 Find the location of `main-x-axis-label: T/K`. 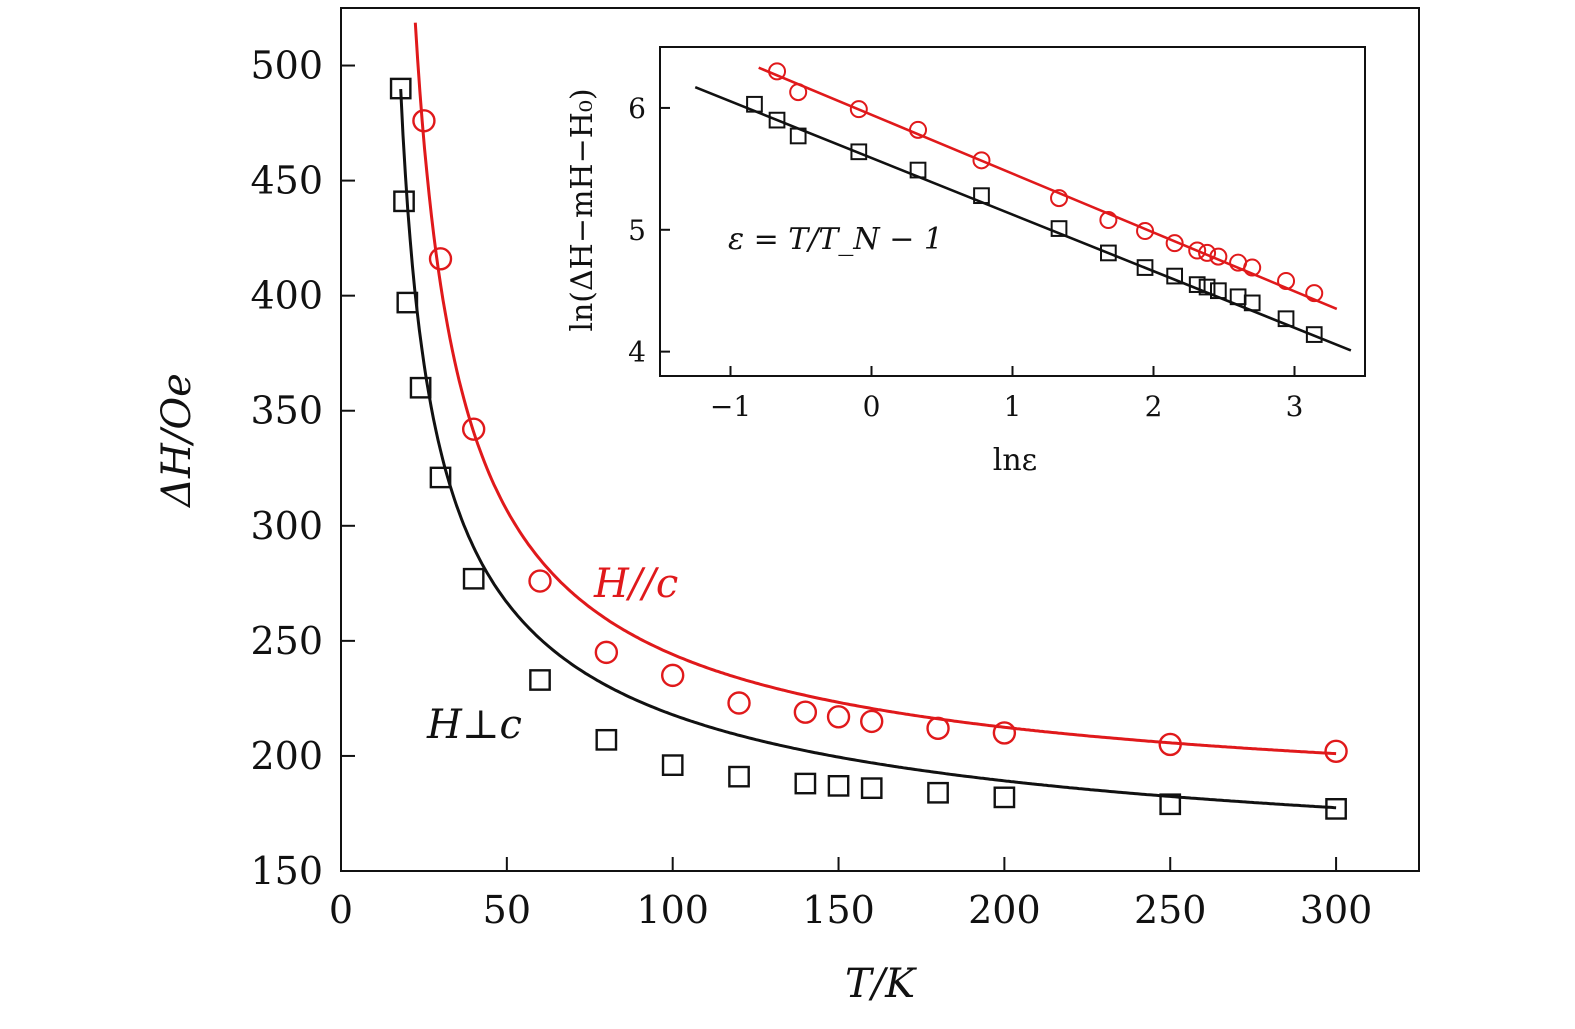

main-x-axis-label: T/K is located at coordinates (881, 984).